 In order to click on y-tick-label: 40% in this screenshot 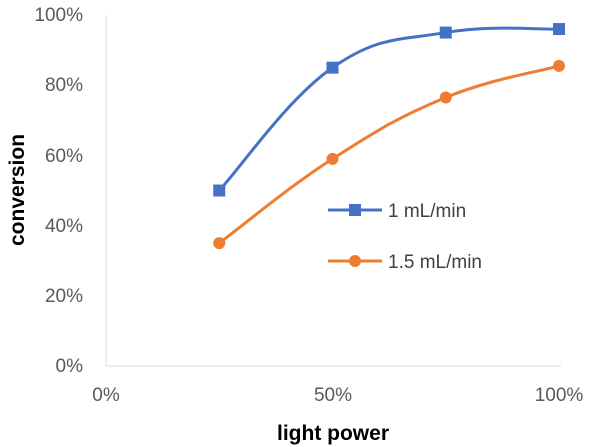, I will do `click(64, 226)`.